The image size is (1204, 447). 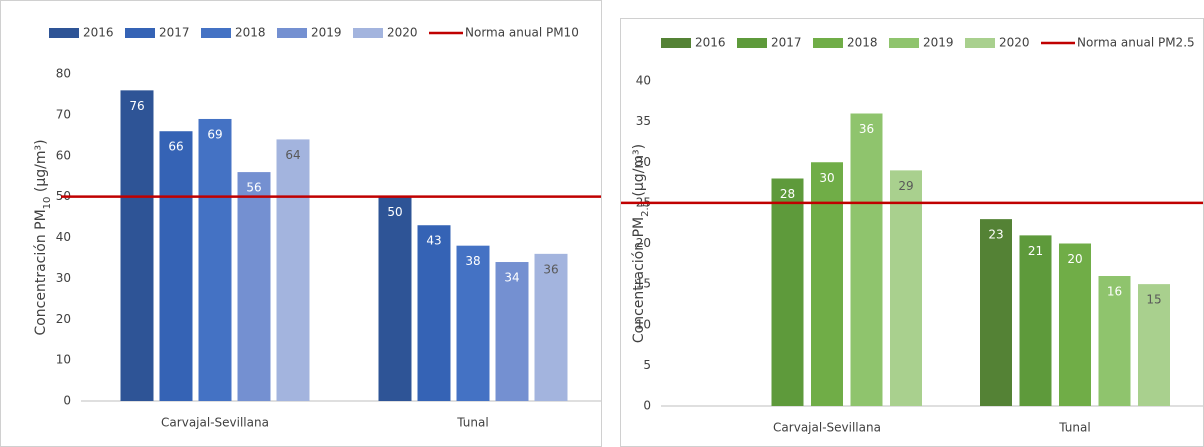 I want to click on y-label-sub: 2.5, so click(x=645, y=209).